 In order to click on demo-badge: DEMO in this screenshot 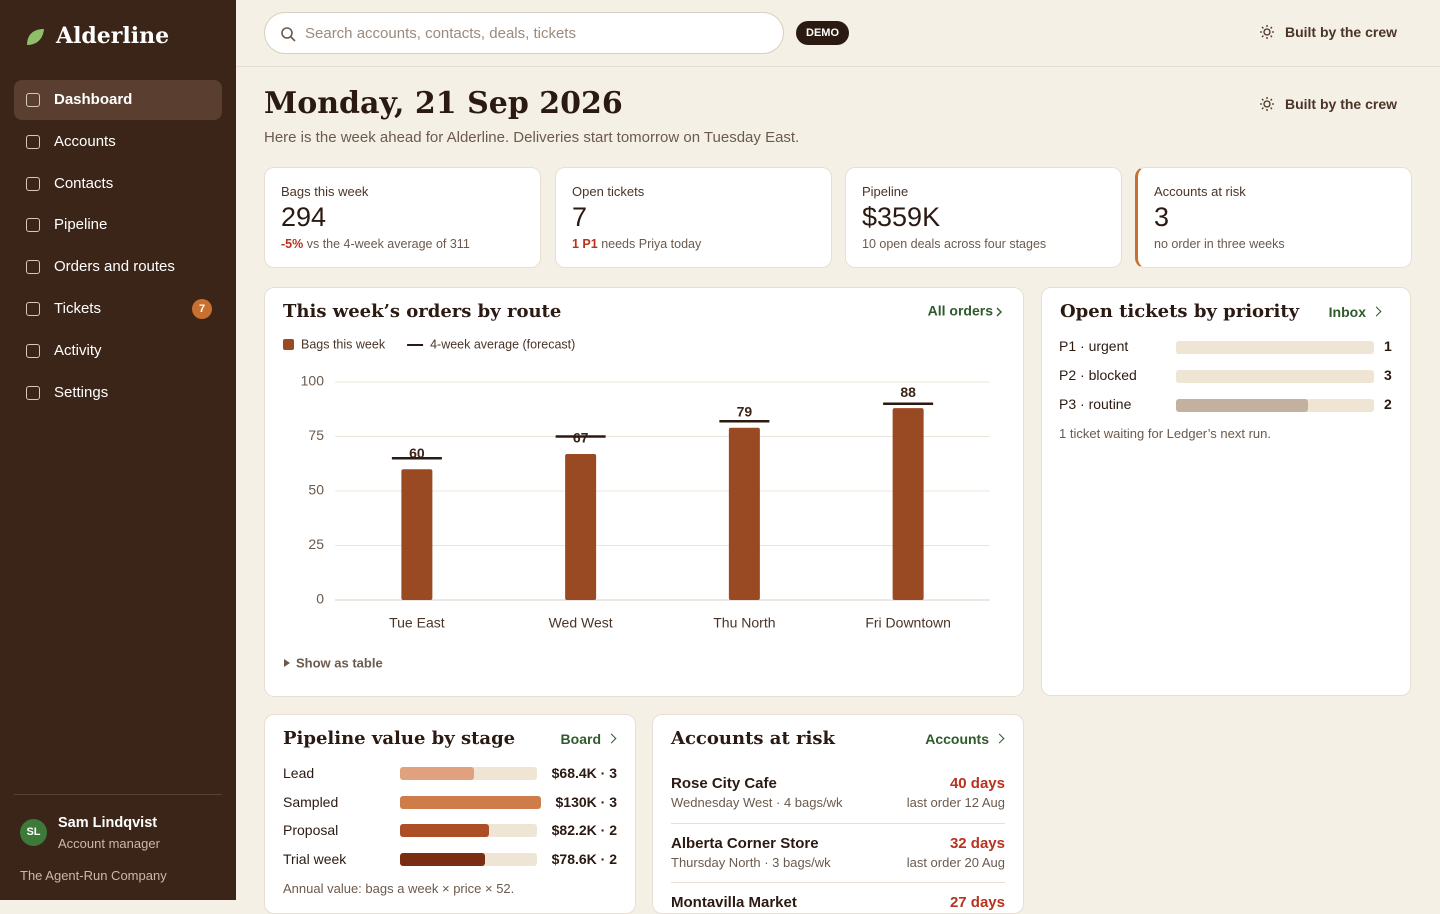, I will do `click(822, 33)`.